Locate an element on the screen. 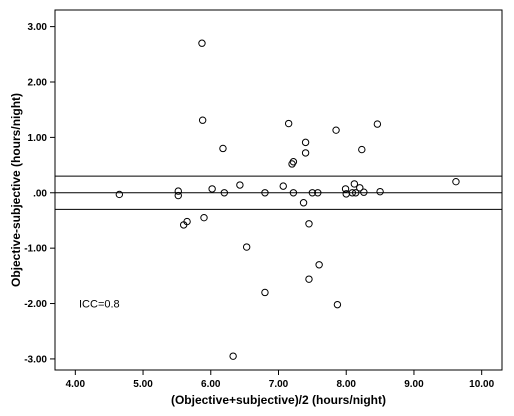 Image resolution: width=514 pixels, height=416 pixels. y-axis-ticks: 3.00 2.00 1.00 .00 -1.00 -2.00 -3.00 is located at coordinates (39, 193).